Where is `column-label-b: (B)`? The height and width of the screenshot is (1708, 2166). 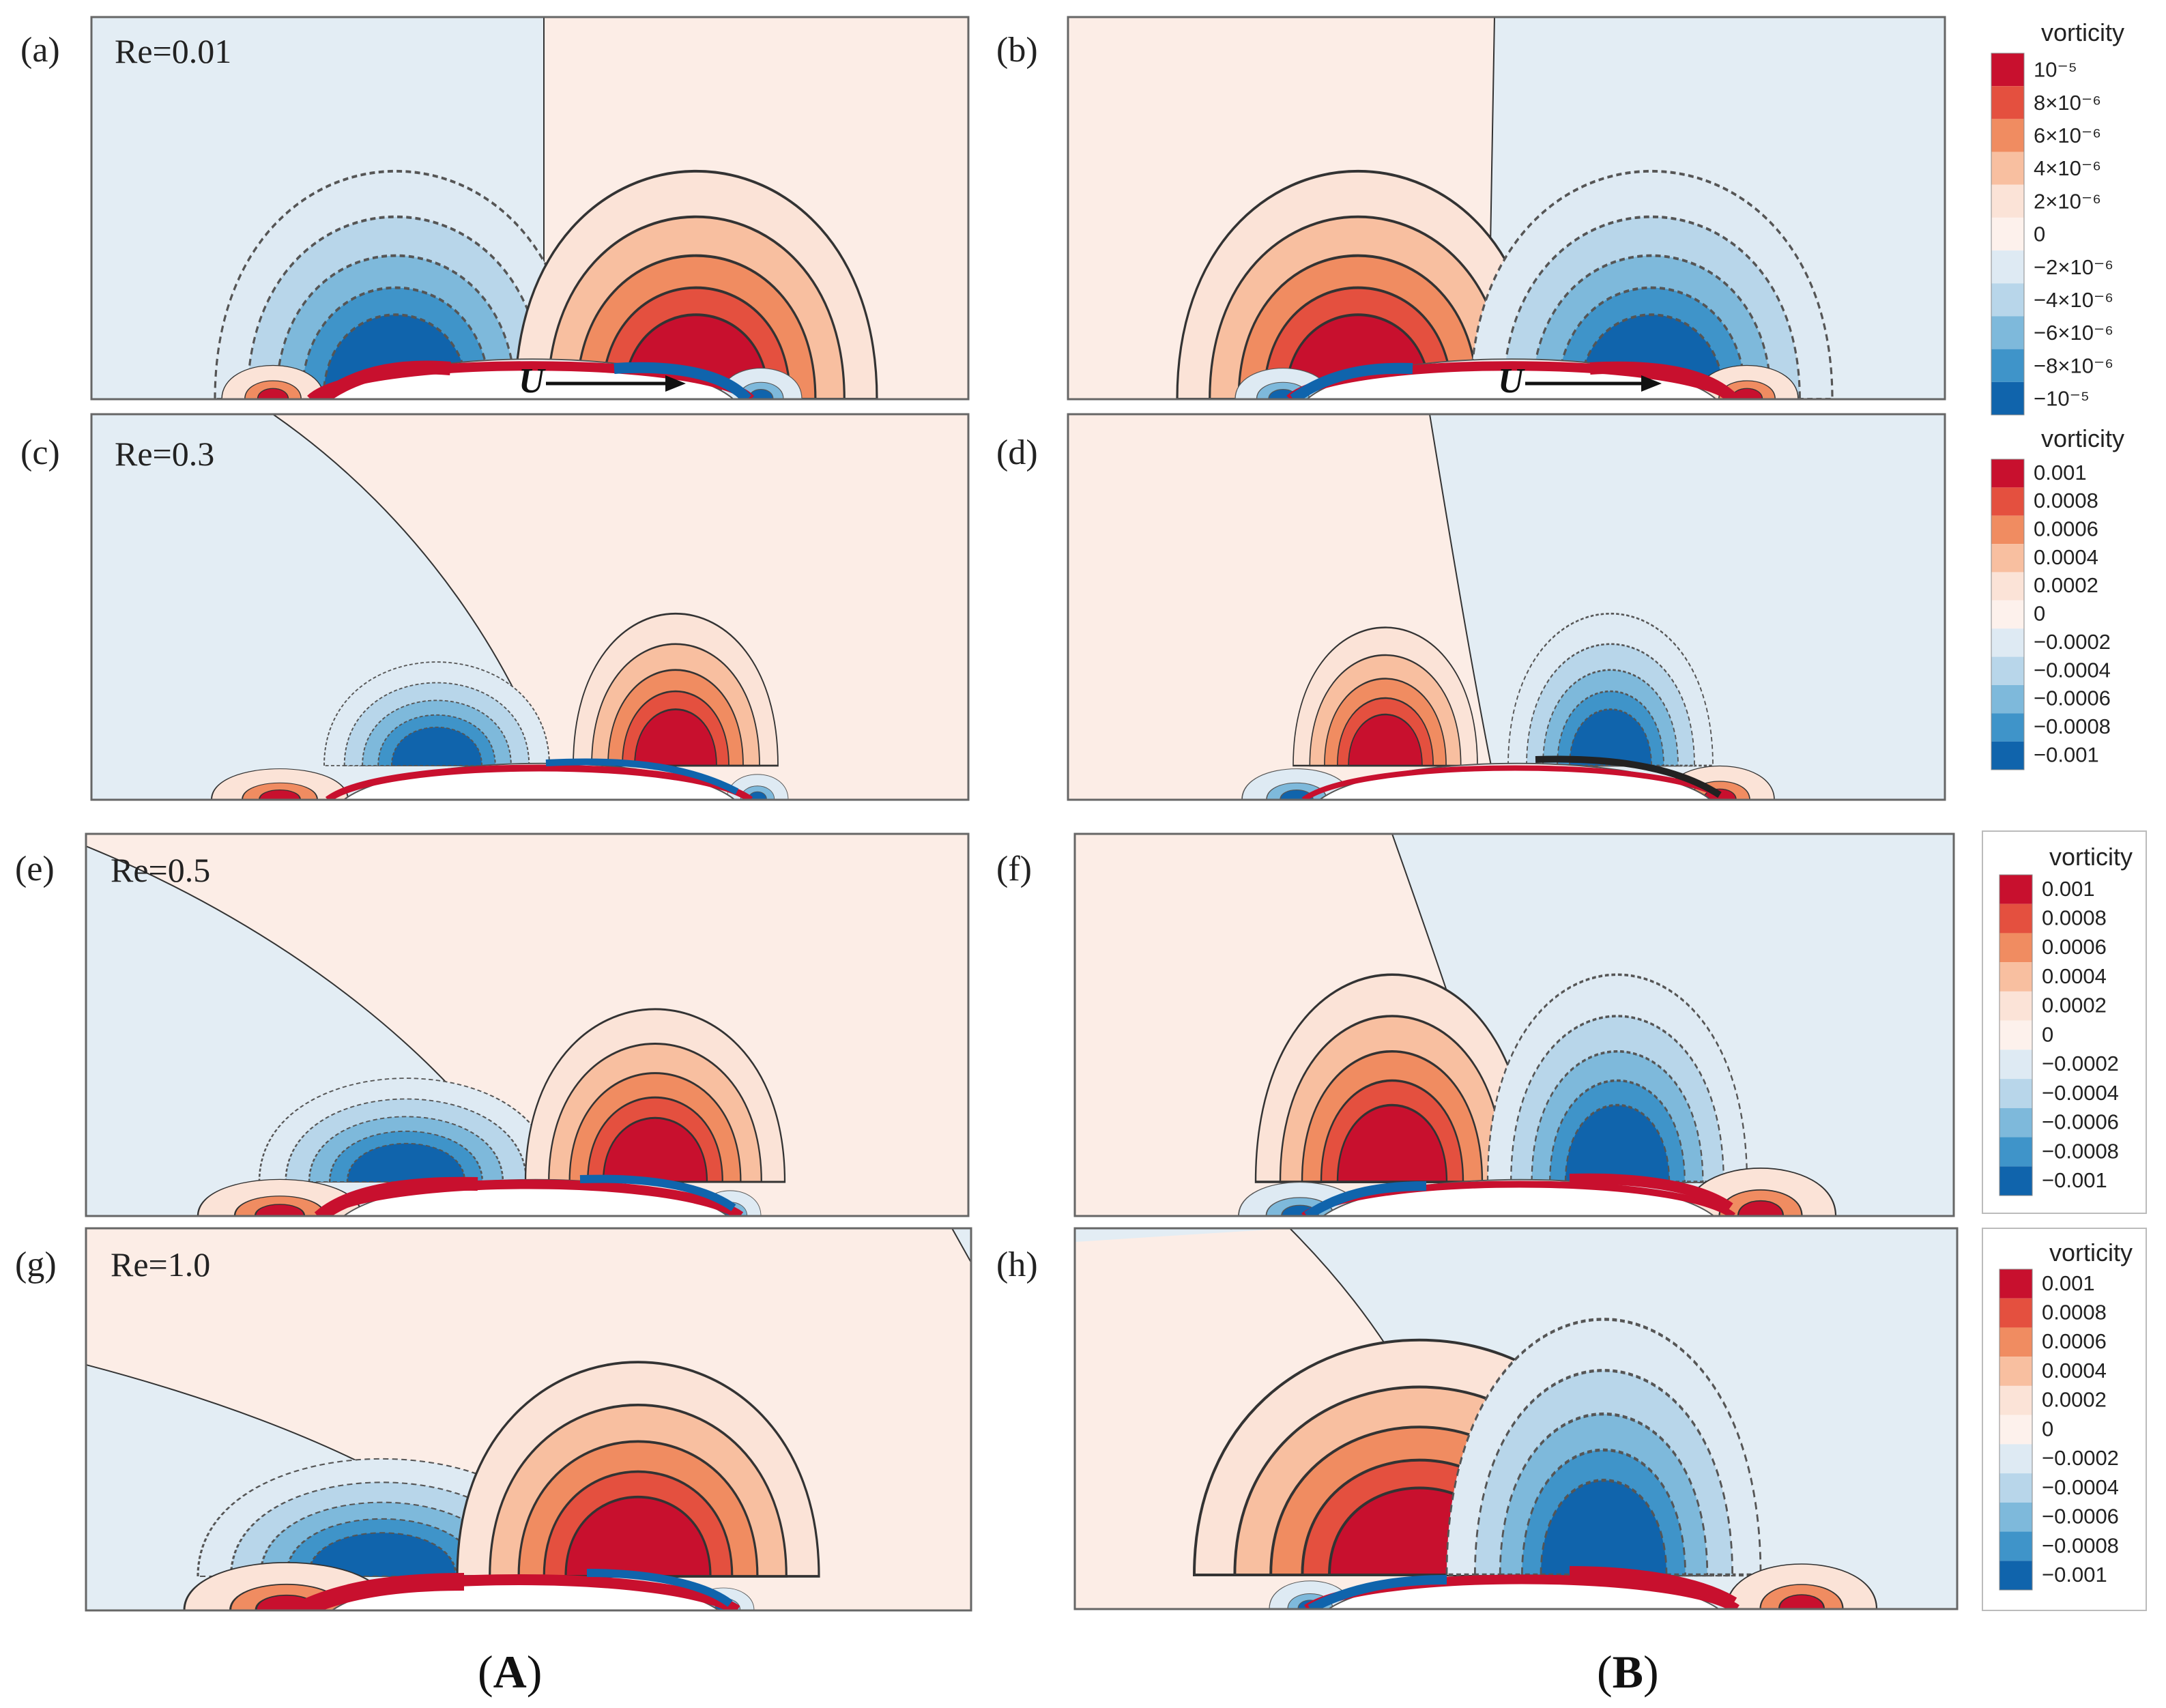 column-label-b: (B) is located at coordinates (1628, 1672).